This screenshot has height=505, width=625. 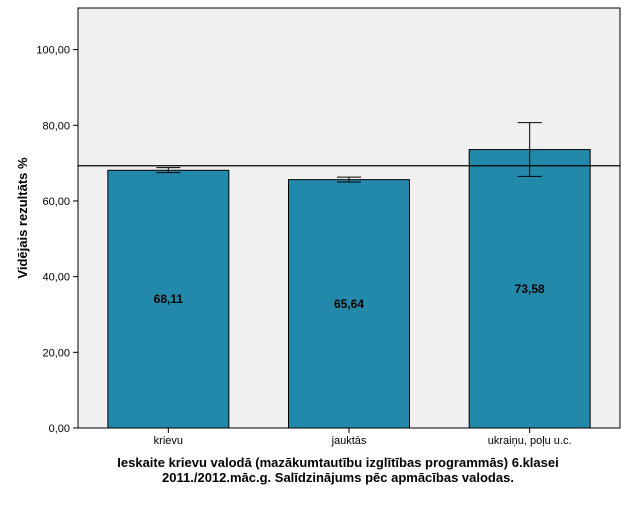 What do you see at coordinates (59, 429) in the screenshot?
I see `y-tick-label: 0,00` at bounding box center [59, 429].